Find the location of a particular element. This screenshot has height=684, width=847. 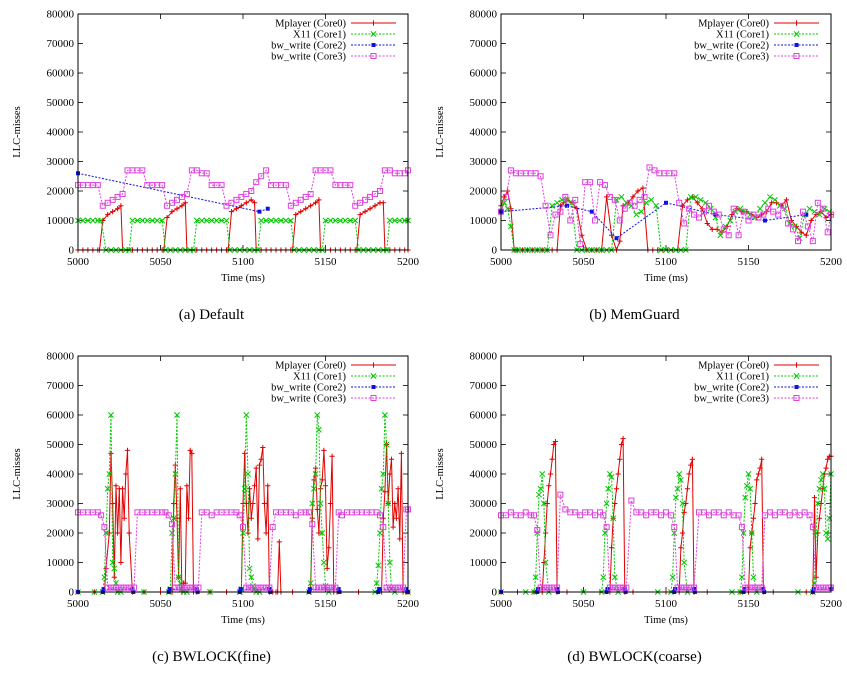

y-axis-label: LLC-misses is located at coordinates (440, 131).